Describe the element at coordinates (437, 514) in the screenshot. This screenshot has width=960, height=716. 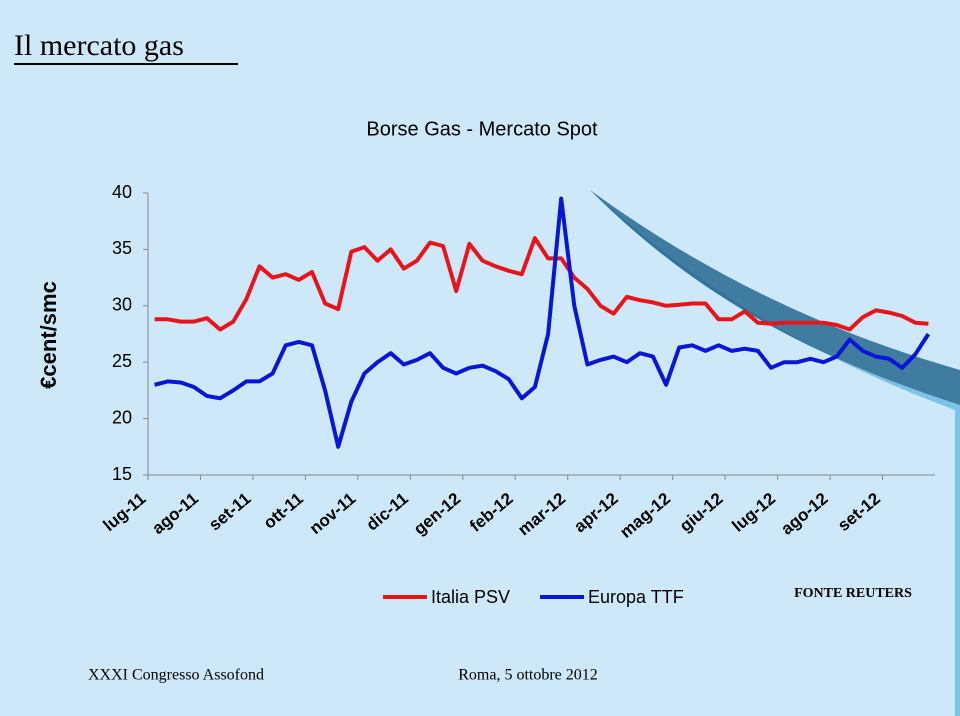
I see `x-tick-label: gen-12` at that location.